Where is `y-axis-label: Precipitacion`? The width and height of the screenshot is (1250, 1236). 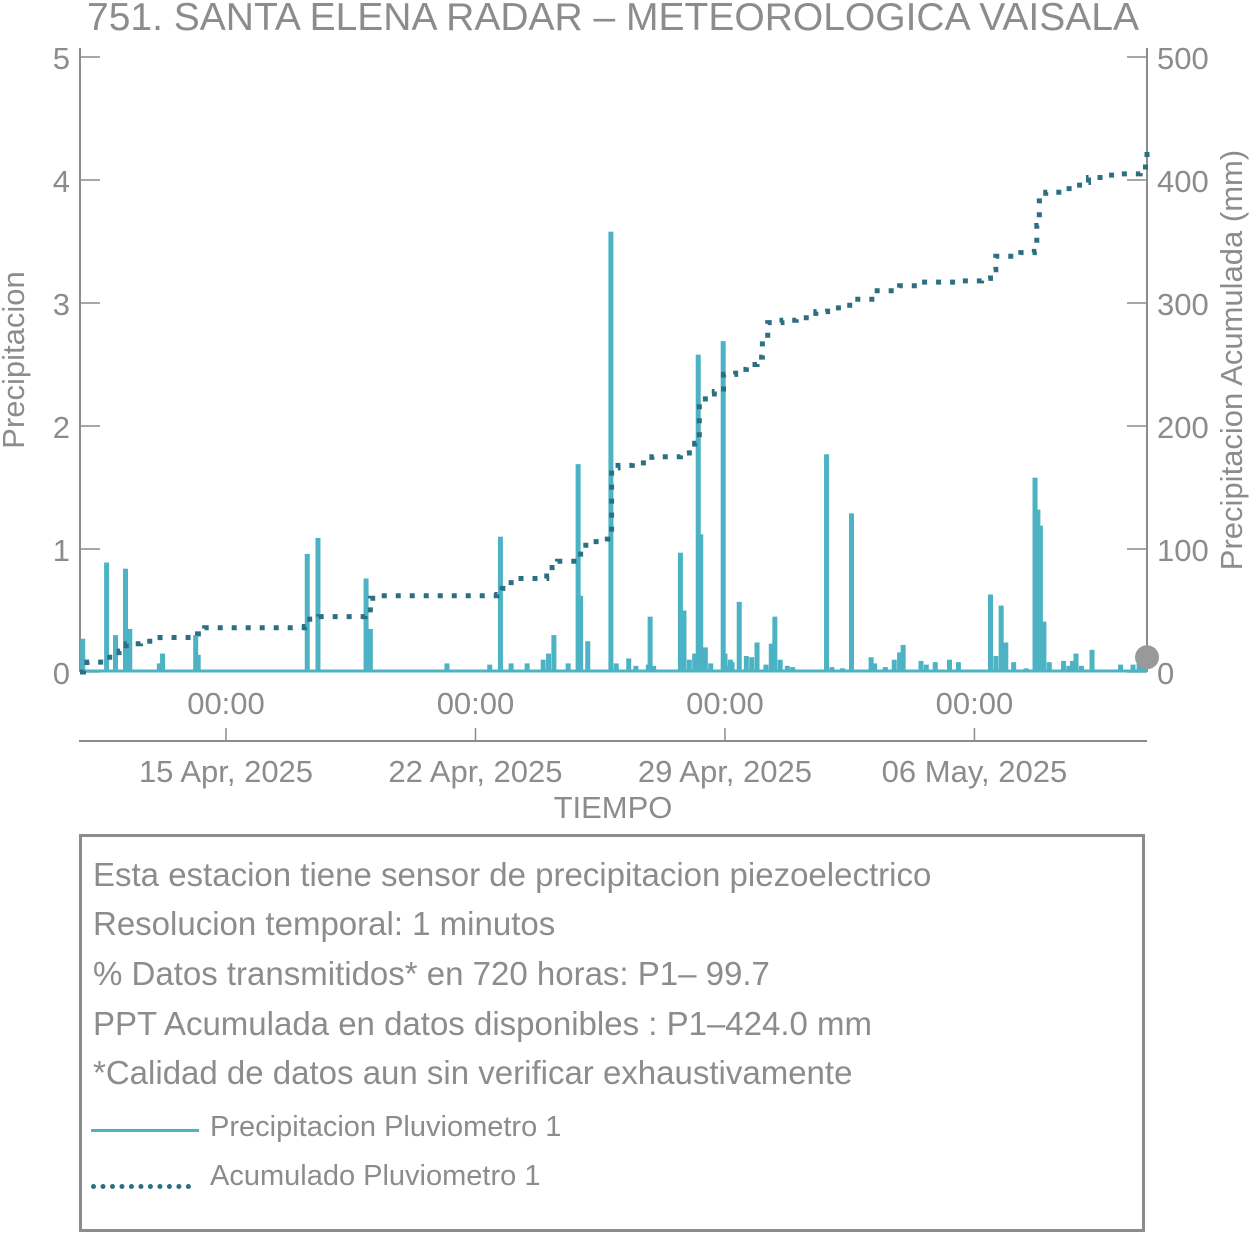
y-axis-label: Precipitacion is located at coordinates (15, 359).